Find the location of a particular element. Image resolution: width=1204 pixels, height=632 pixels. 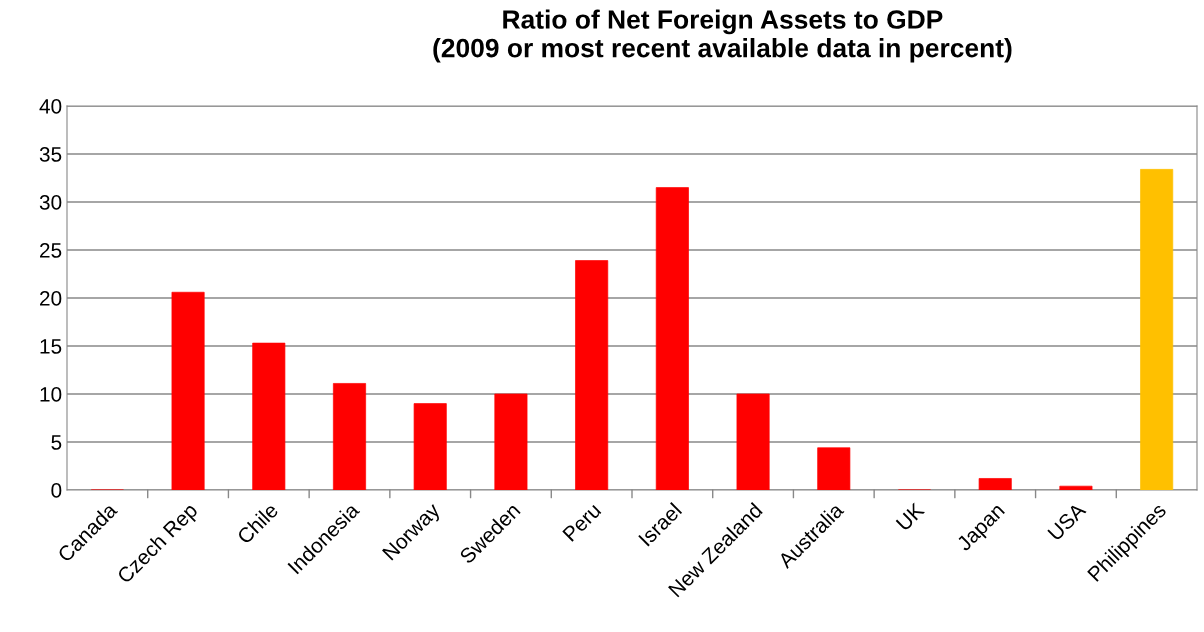

y-tick-label: 25 is located at coordinates (51, 250).